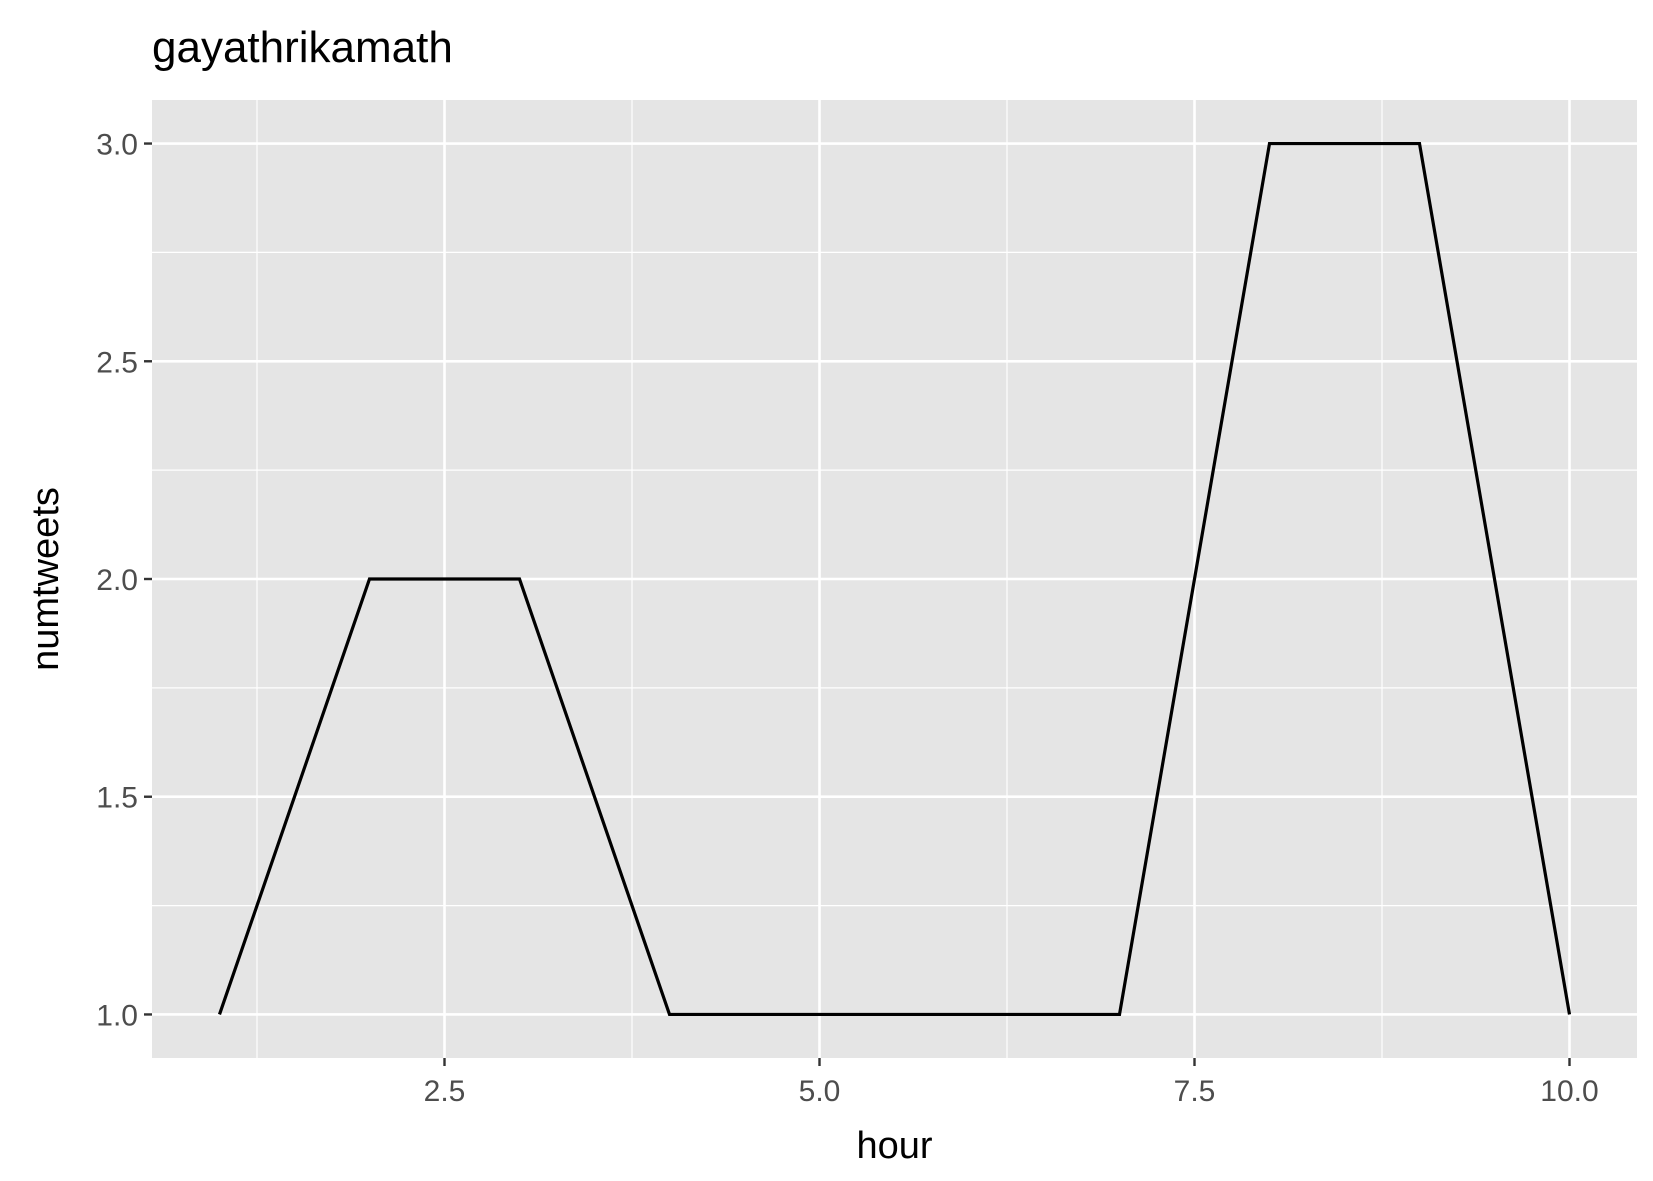 The height and width of the screenshot is (1181, 1653). I want to click on x-tick-label: 5.0, so click(820, 1091).